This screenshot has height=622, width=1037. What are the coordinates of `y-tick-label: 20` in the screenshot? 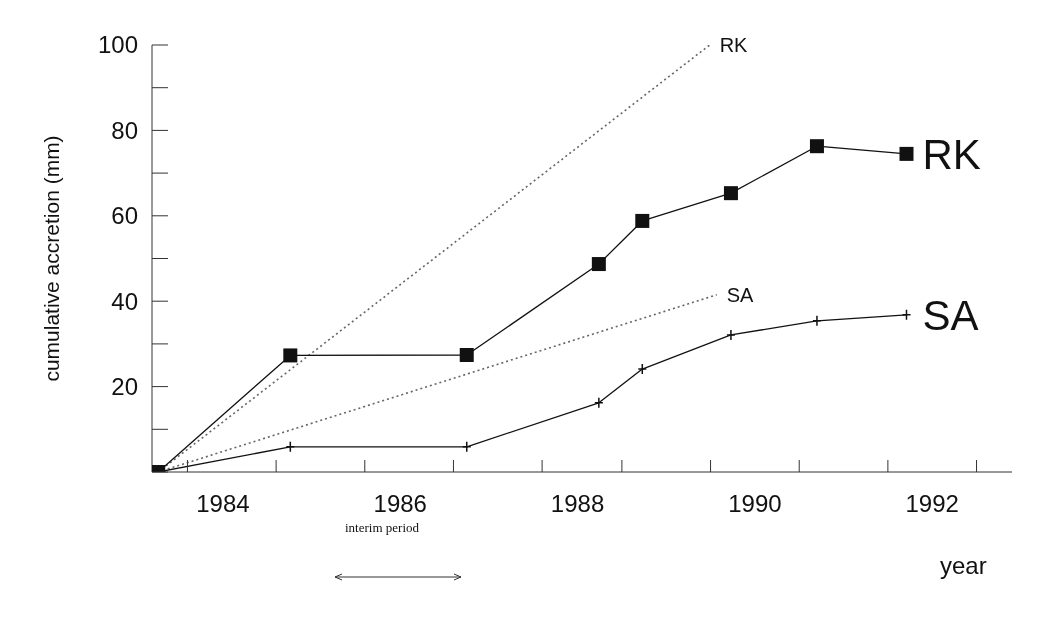 It's located at (124, 386).